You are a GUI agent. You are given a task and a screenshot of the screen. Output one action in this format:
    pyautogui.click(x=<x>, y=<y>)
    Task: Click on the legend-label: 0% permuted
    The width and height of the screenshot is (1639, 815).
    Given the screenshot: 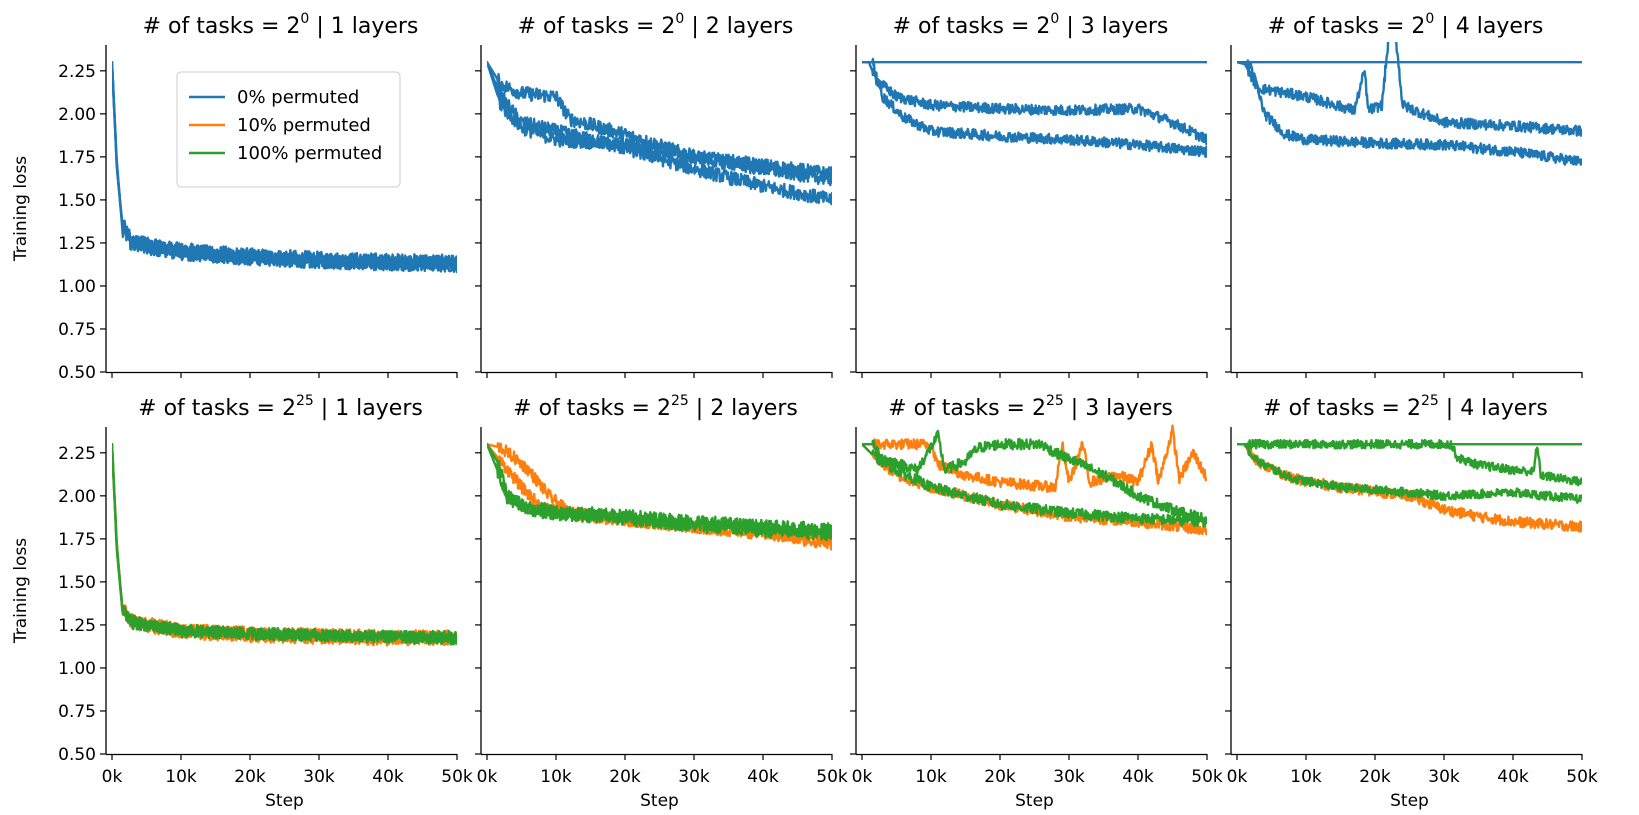 What is the action you would take?
    pyautogui.click(x=298, y=97)
    